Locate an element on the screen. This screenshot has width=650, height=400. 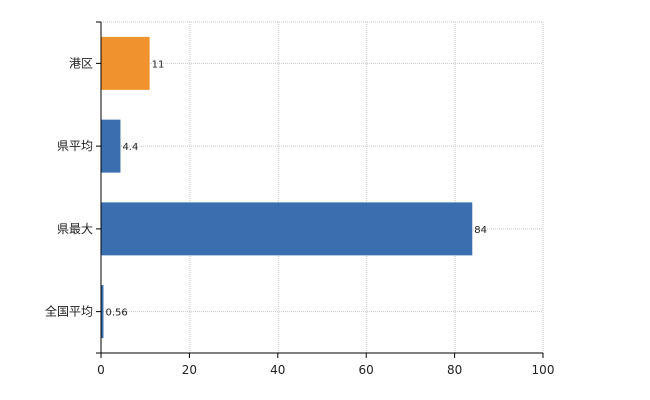
data-label-3: 0.56 is located at coordinates (116, 313).